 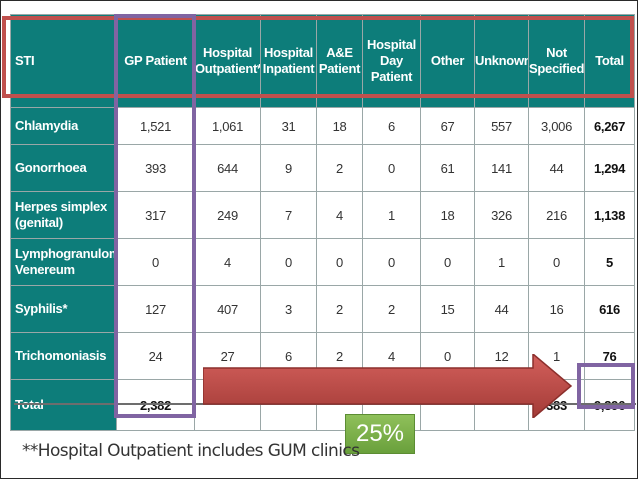 I want to click on table-row: Syphilis* 127 407 3 2 2 15 44 16 616, so click(x=322, y=309).